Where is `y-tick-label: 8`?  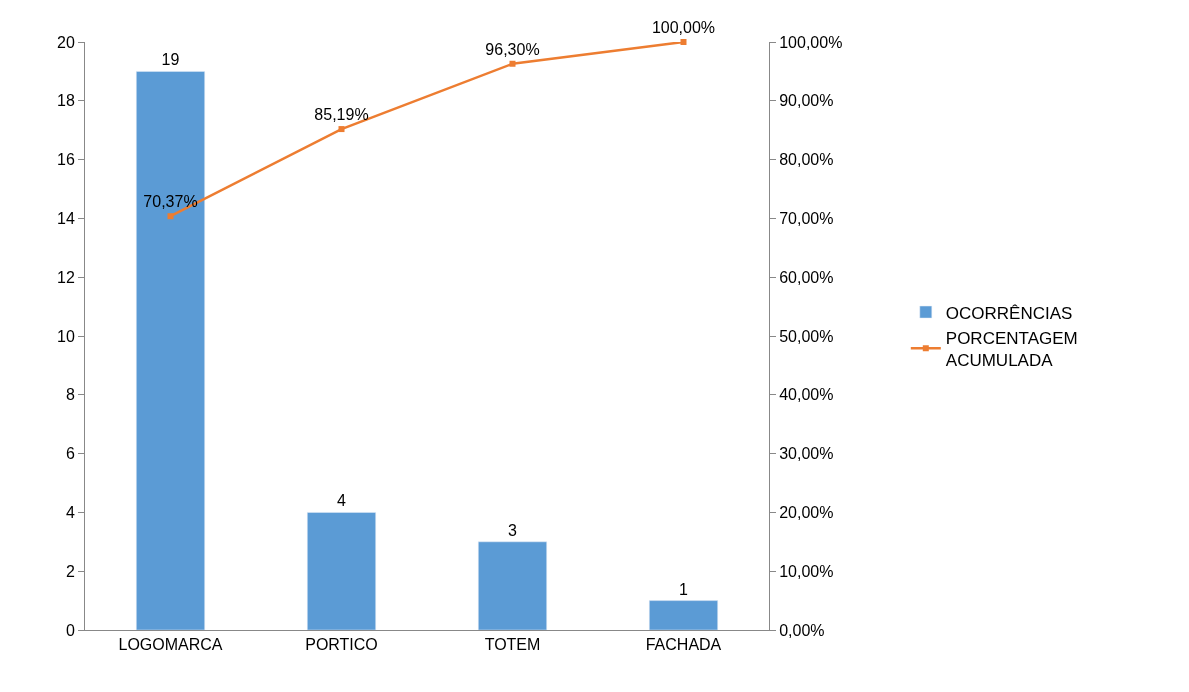 y-tick-label: 8 is located at coordinates (70, 395).